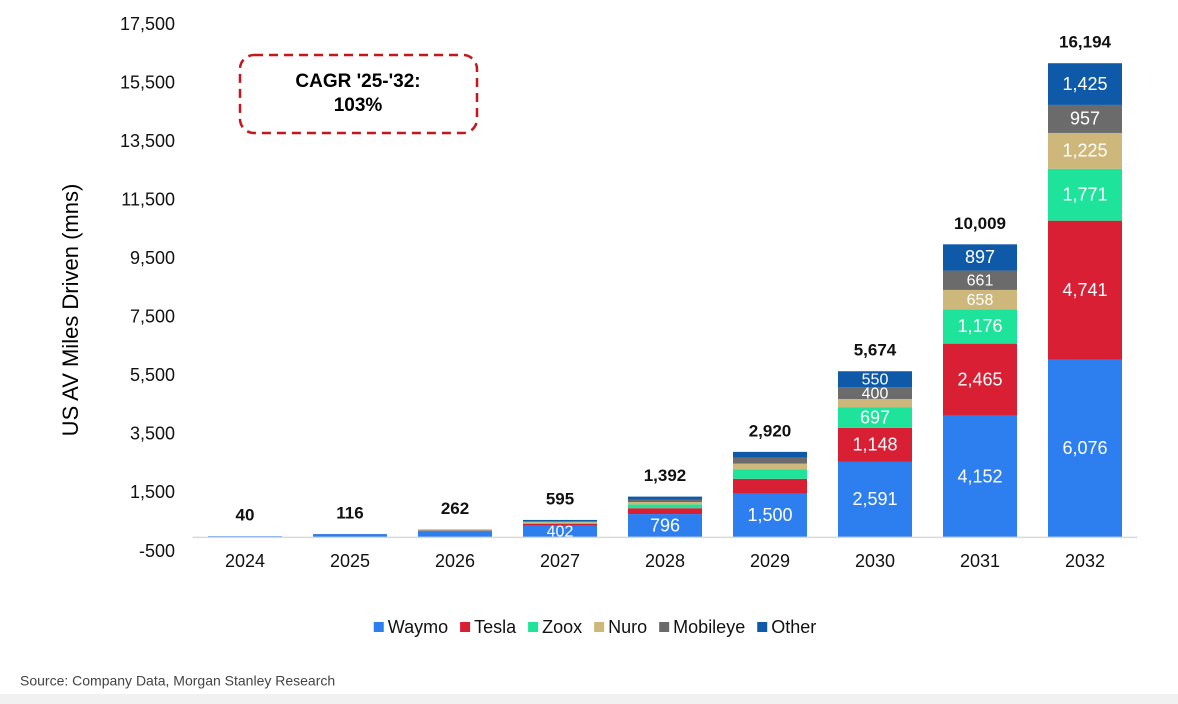  I want to click on data-label: 1,148, so click(874, 444).